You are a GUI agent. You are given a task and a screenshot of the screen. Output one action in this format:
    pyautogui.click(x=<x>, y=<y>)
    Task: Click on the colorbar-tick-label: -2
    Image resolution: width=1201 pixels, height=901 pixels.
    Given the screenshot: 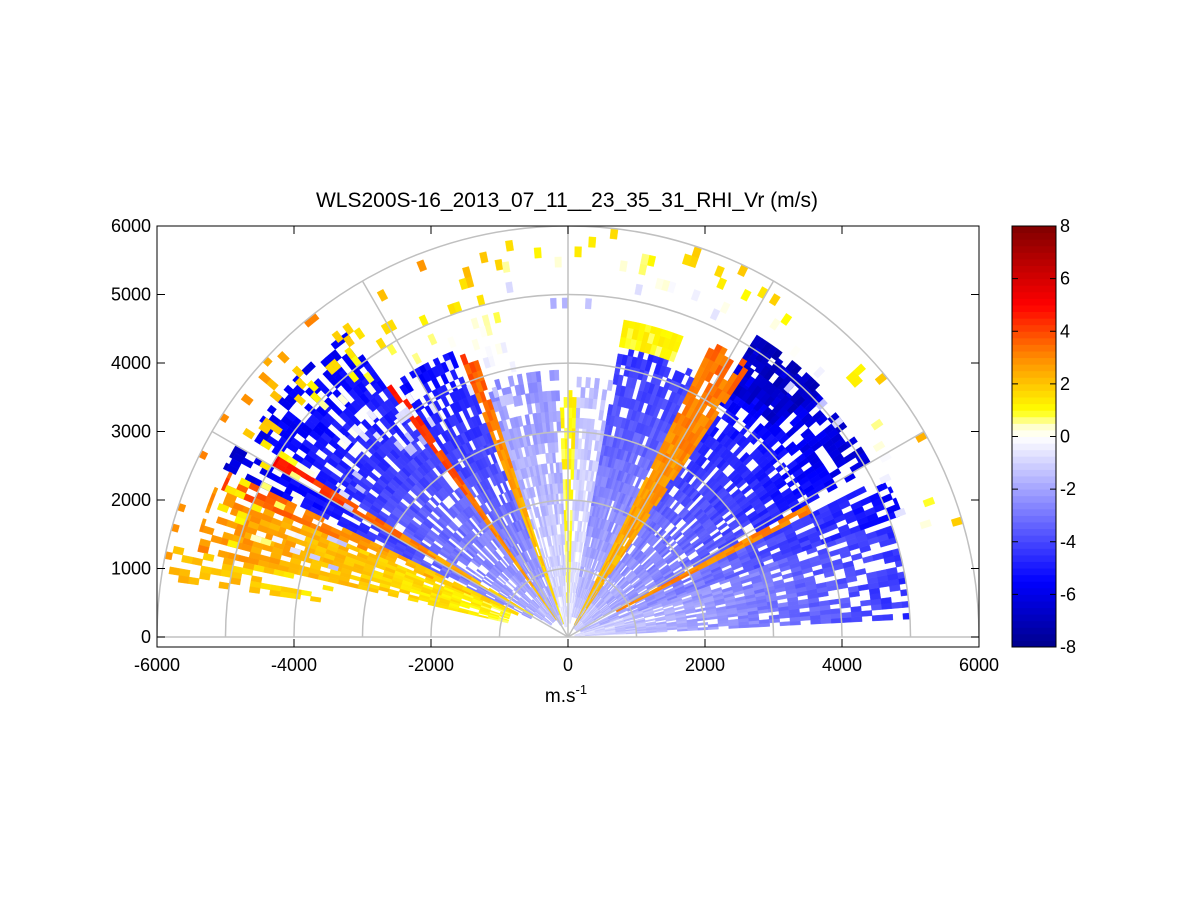 What is the action you would take?
    pyautogui.click(x=1068, y=489)
    